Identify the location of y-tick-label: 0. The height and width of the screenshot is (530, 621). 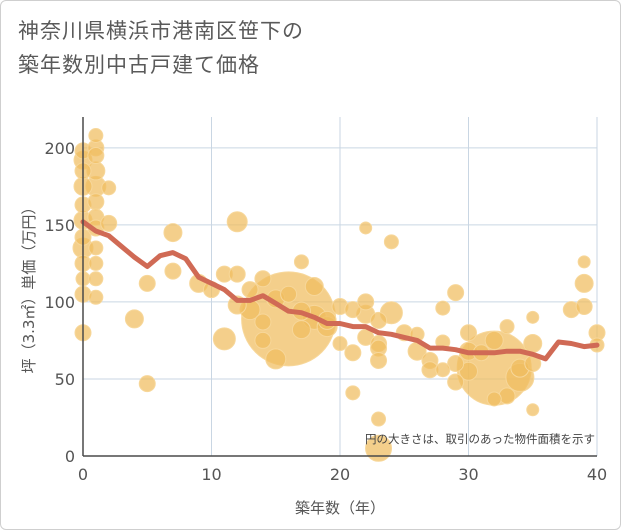
(70, 456).